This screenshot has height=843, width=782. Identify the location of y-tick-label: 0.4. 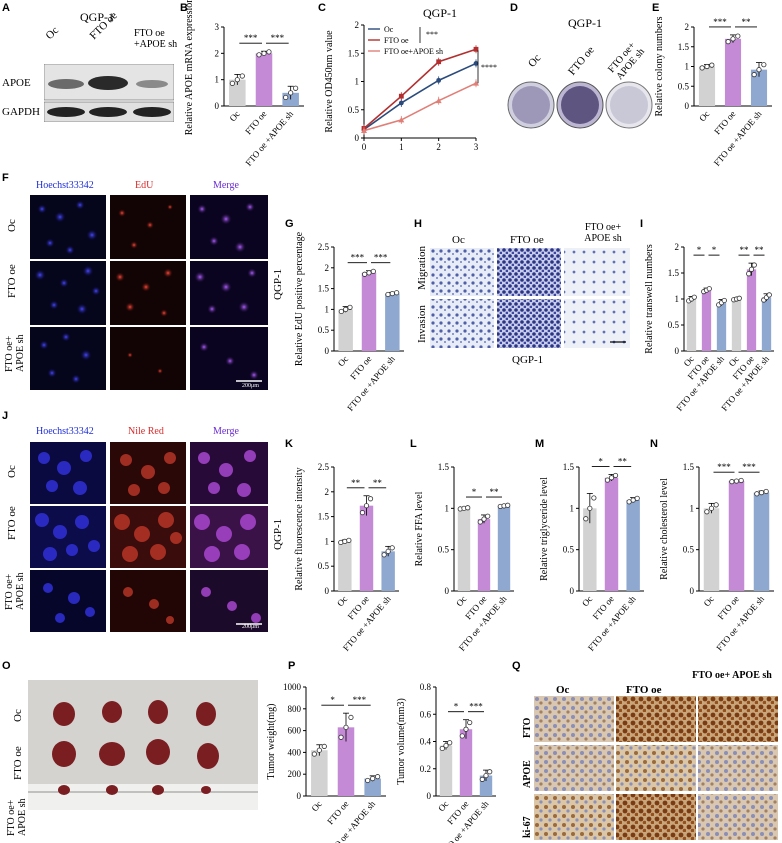
(426, 742).